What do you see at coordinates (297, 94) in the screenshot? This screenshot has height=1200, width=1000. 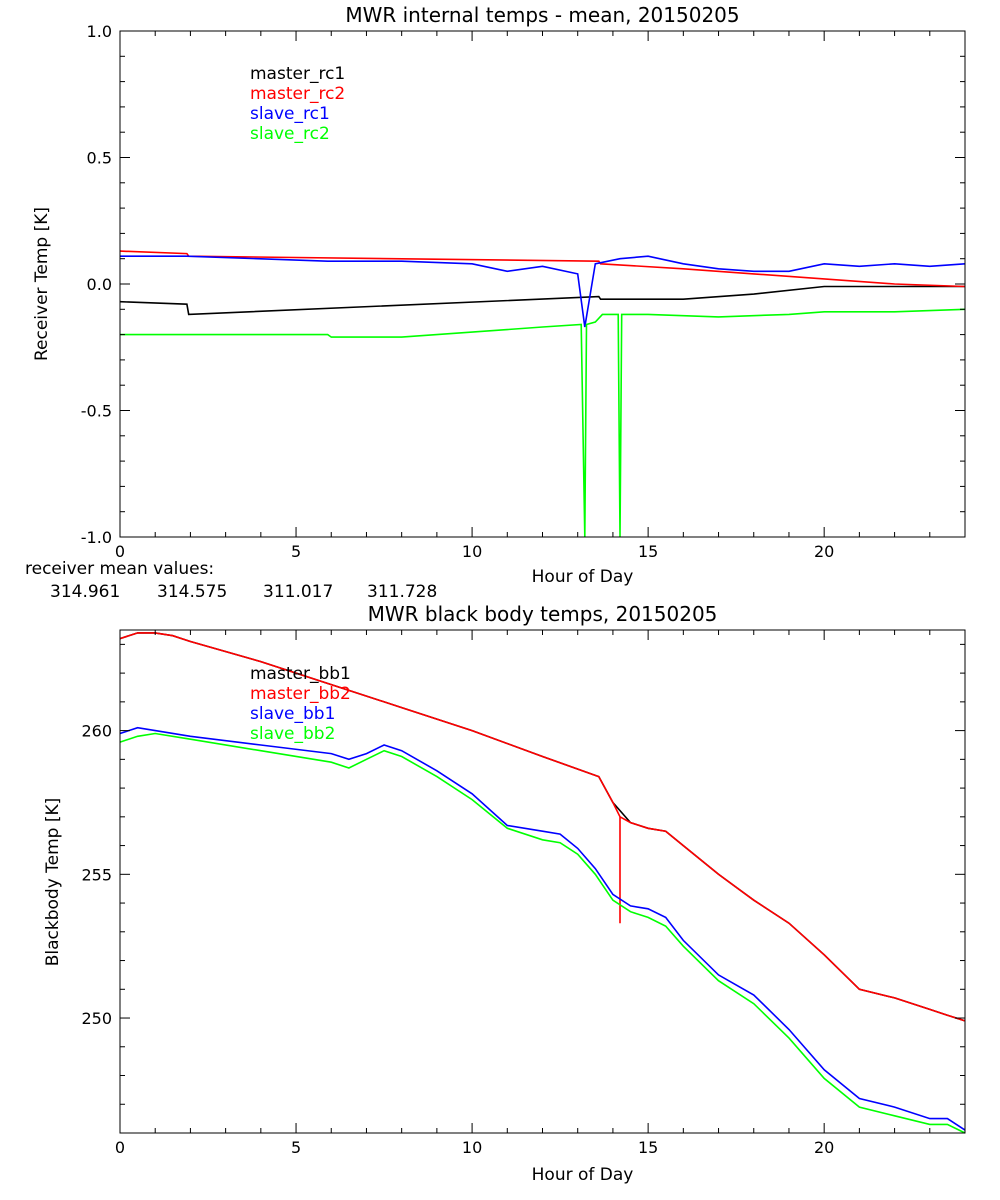 I see `legend-entry: master_rc2` at bounding box center [297, 94].